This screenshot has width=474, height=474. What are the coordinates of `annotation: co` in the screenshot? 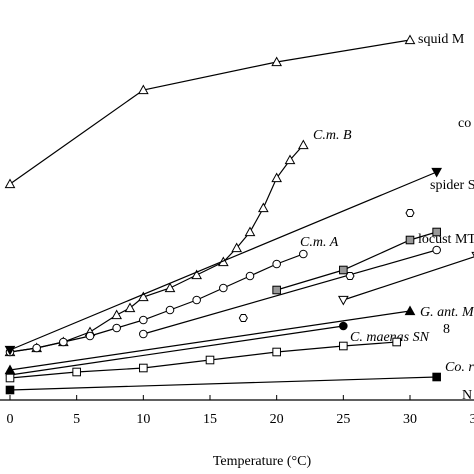 It's located at (464, 123).